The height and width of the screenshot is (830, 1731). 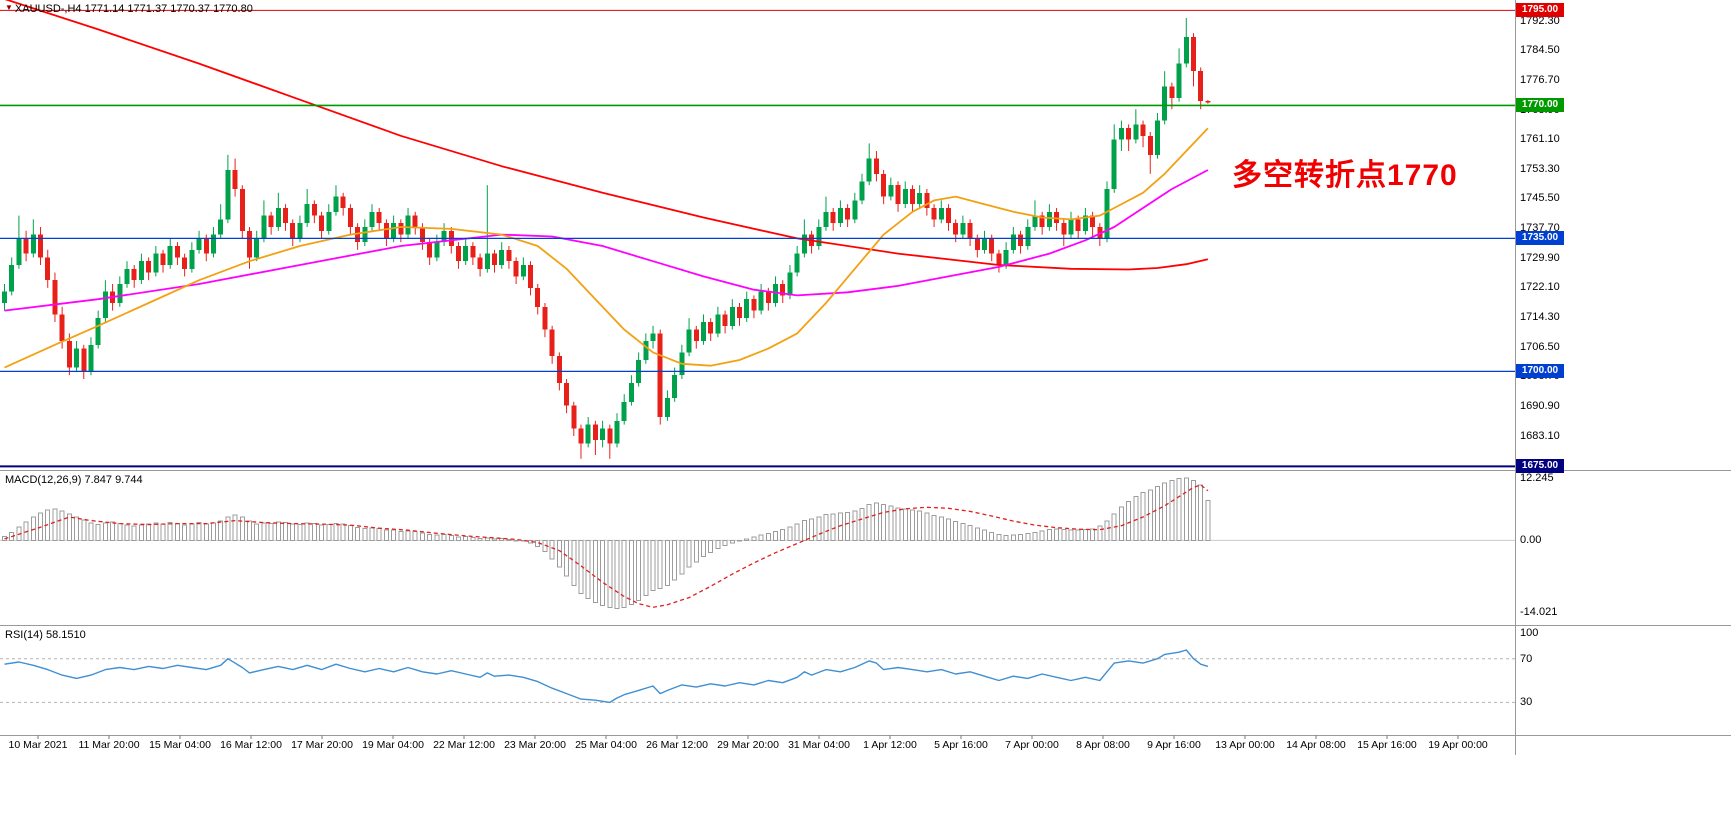 I want to click on chart-ohlc-values: 1771.14 1771.37 1770.37 1770.80, so click(x=168, y=9).